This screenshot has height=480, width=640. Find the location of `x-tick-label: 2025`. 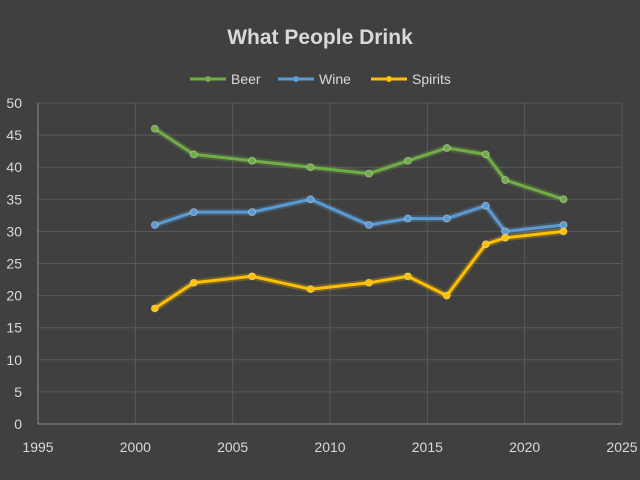

x-tick-label: 2025 is located at coordinates (621, 447).